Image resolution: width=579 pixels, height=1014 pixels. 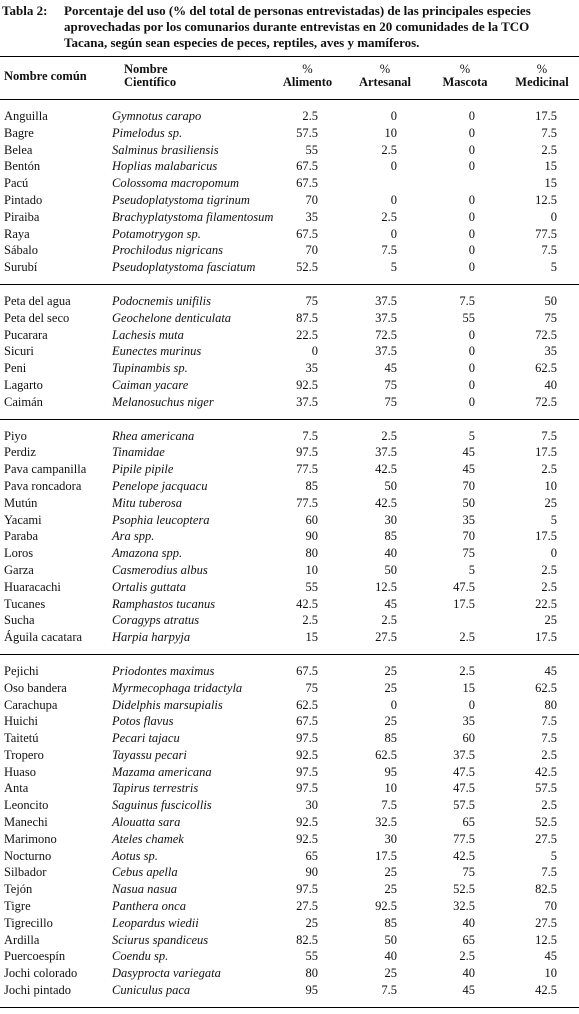 I want to click on scientific-name: Mitu tuberosa, so click(x=147, y=502).